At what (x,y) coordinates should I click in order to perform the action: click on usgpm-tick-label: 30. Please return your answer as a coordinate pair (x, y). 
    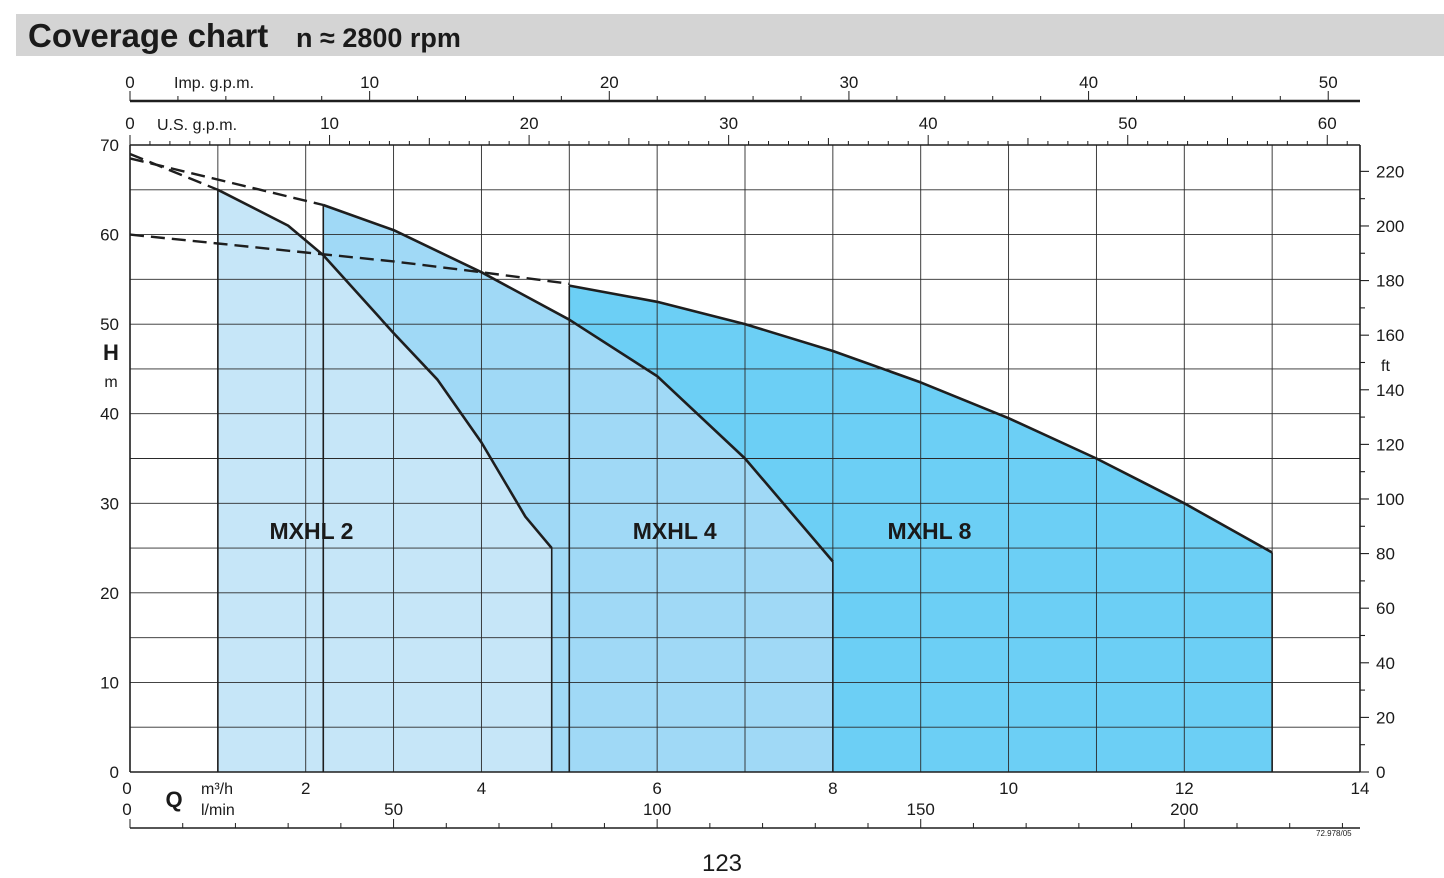
    Looking at the image, I should click on (728, 123).